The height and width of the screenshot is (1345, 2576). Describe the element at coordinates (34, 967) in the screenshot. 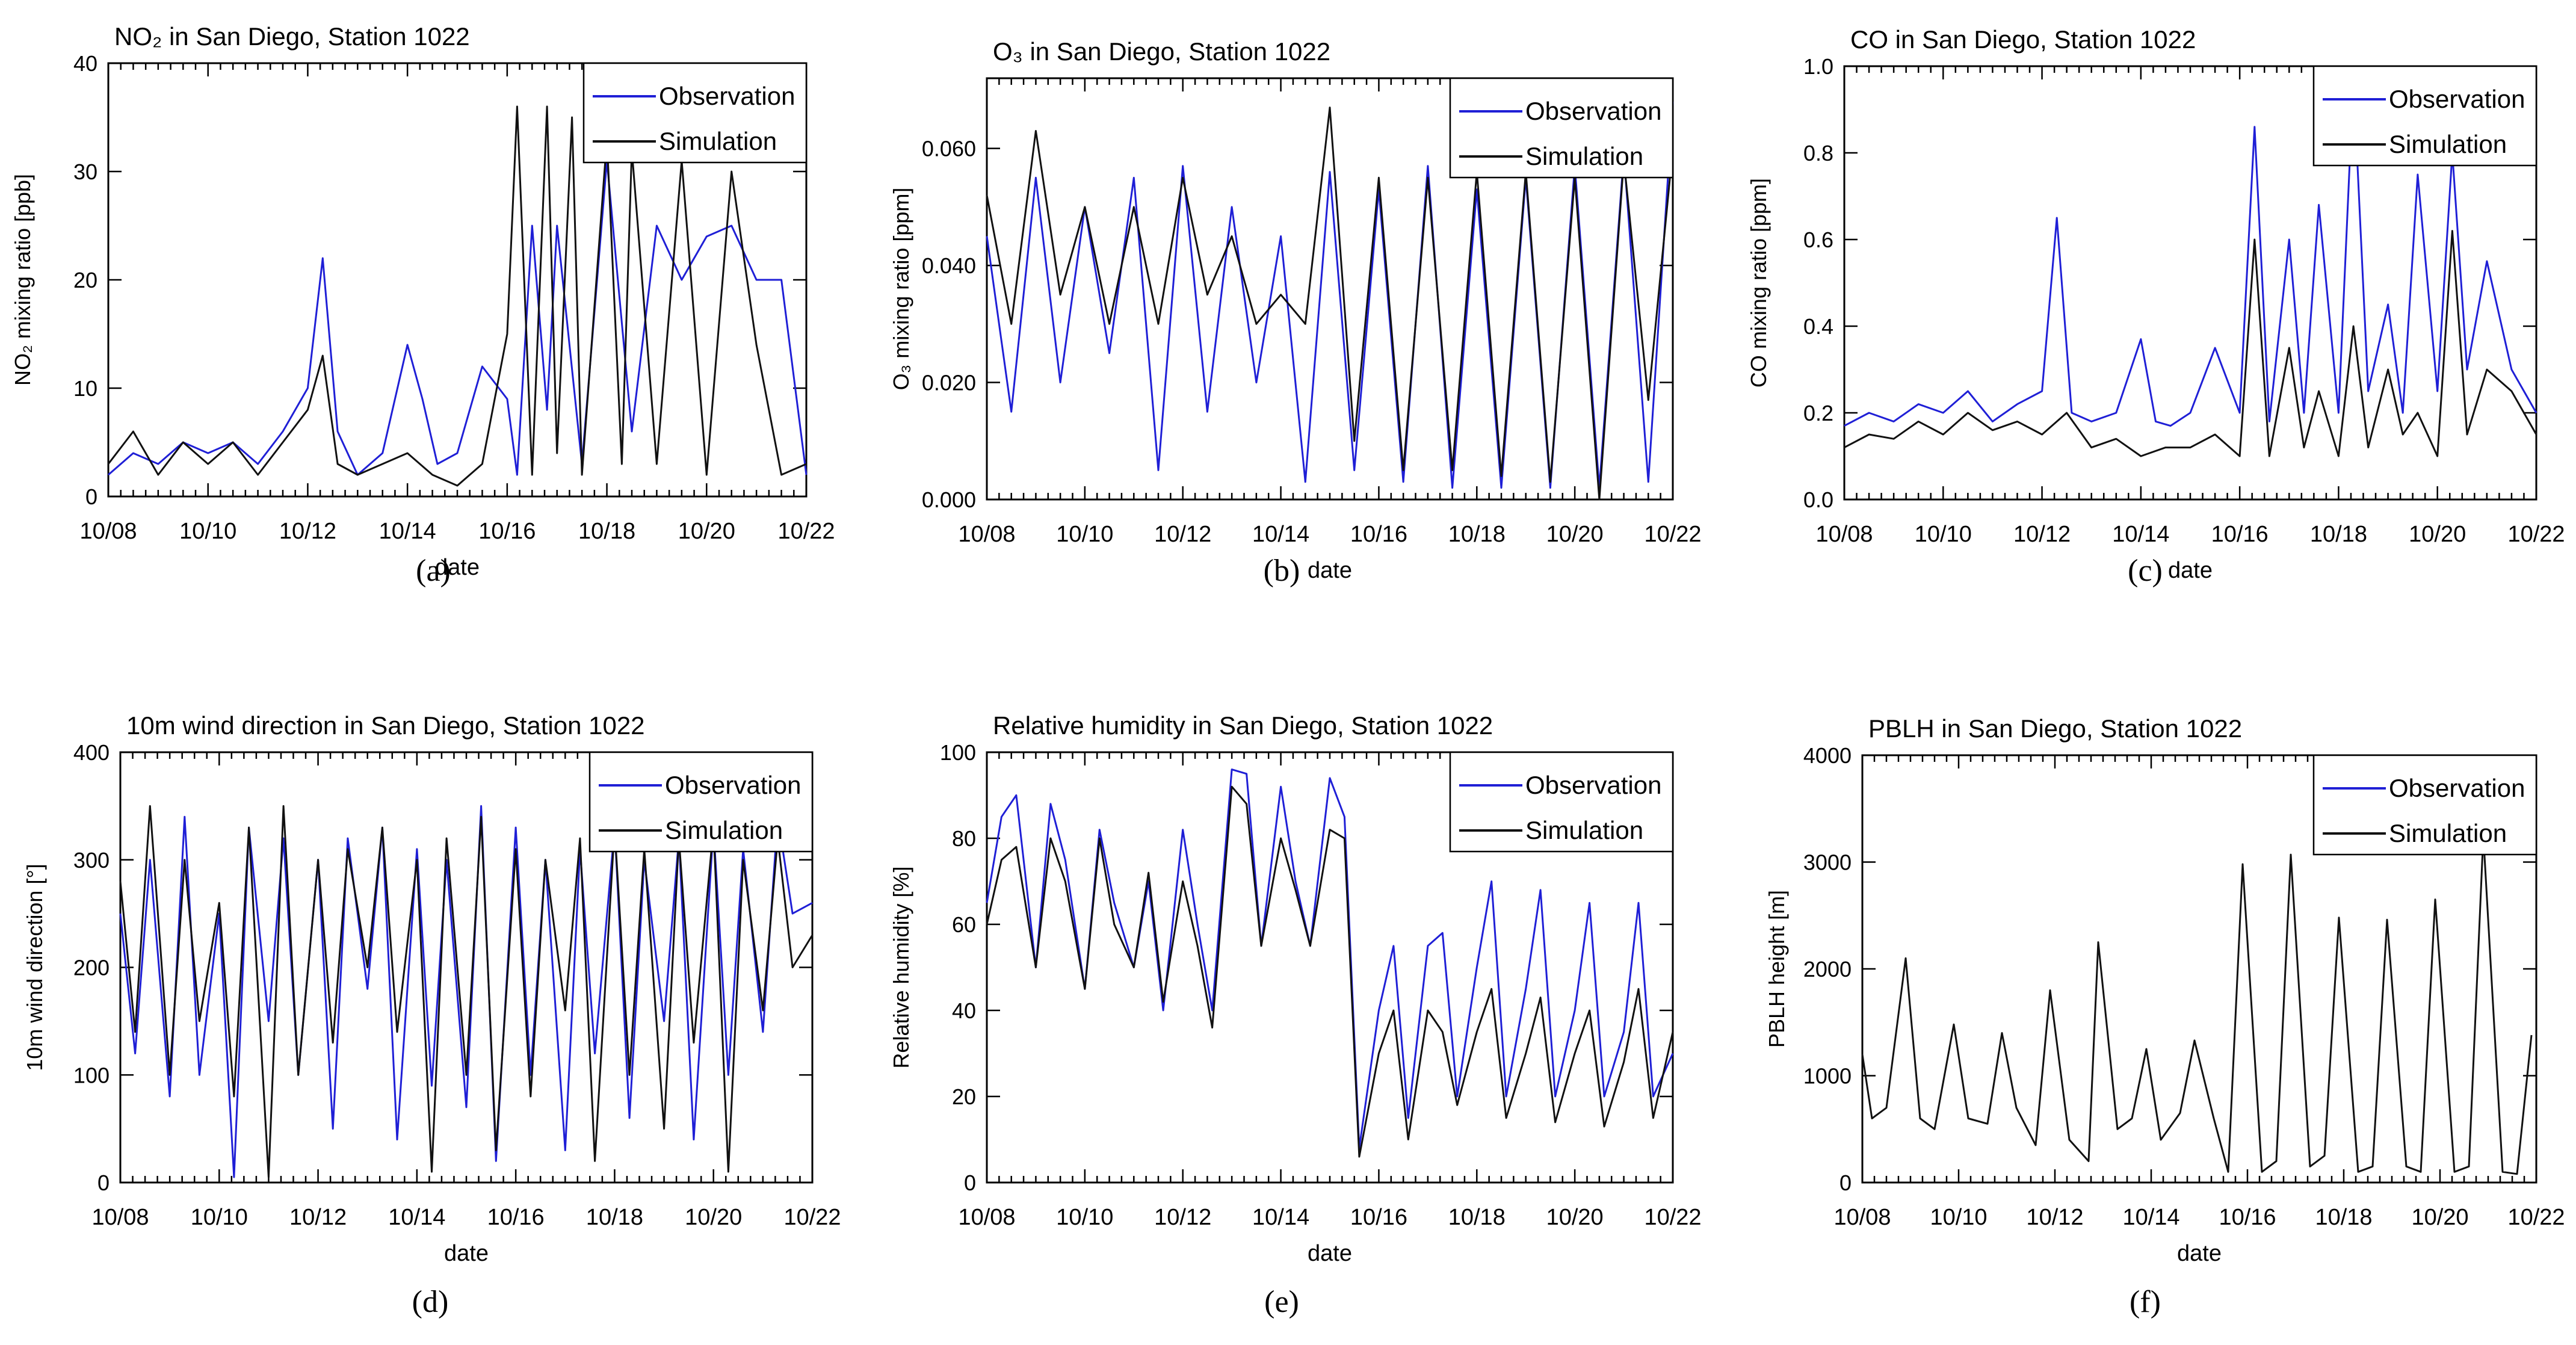

I see `y-axis-label: 10m wind direction [°]` at that location.